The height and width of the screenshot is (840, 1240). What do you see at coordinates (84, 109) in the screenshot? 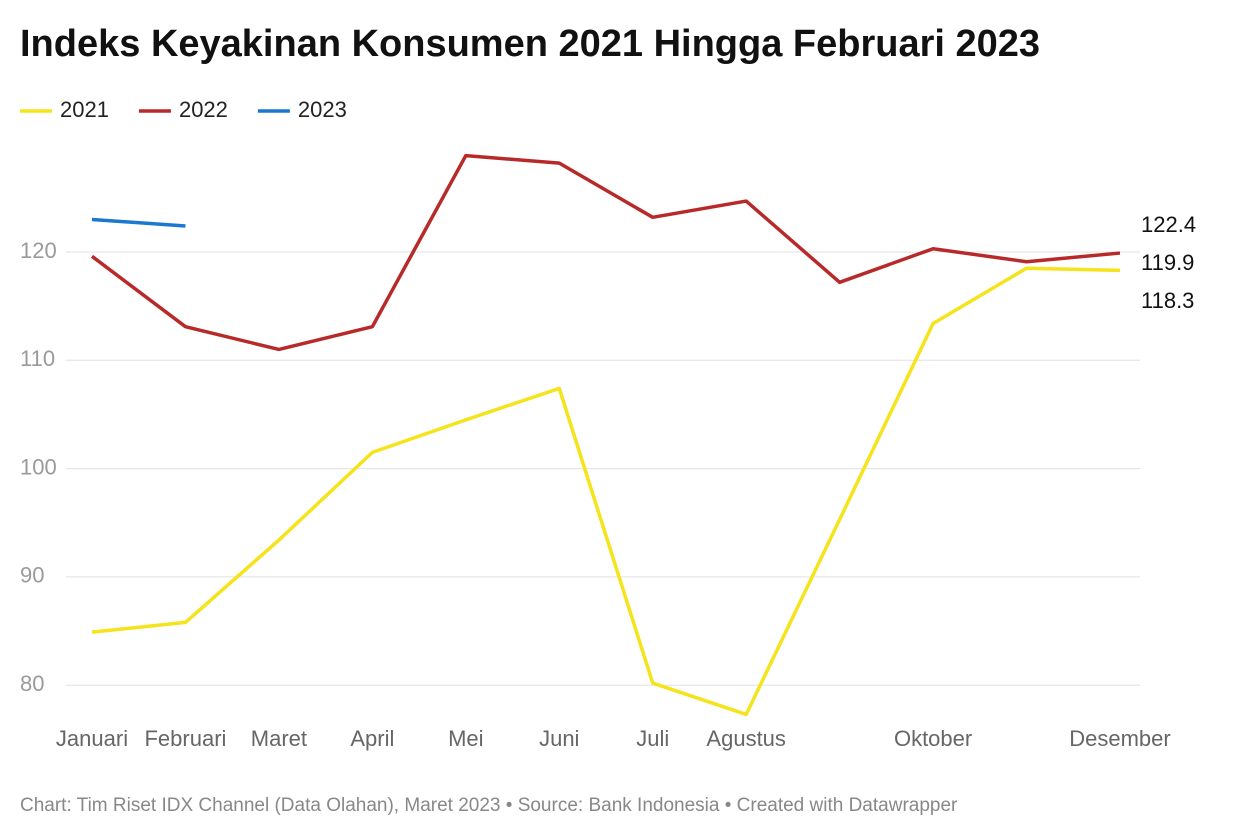
I see `legend-label: 2021` at bounding box center [84, 109].